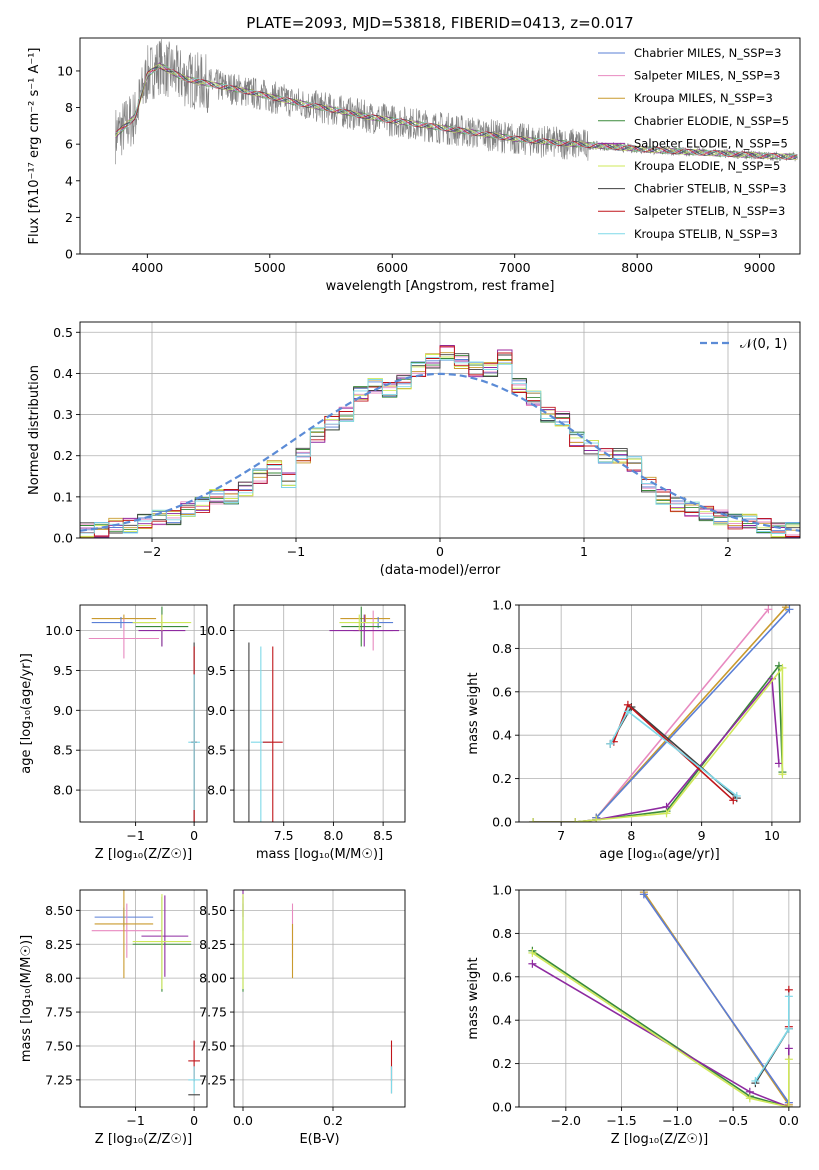  What do you see at coordinates (440, 452) in the screenshot?
I see `normal-curve` at bounding box center [440, 452].